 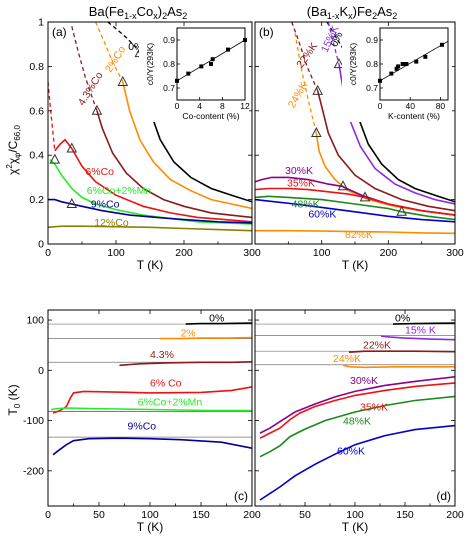 I want to click on xtick-label-a-1: 100, so click(x=116, y=253).